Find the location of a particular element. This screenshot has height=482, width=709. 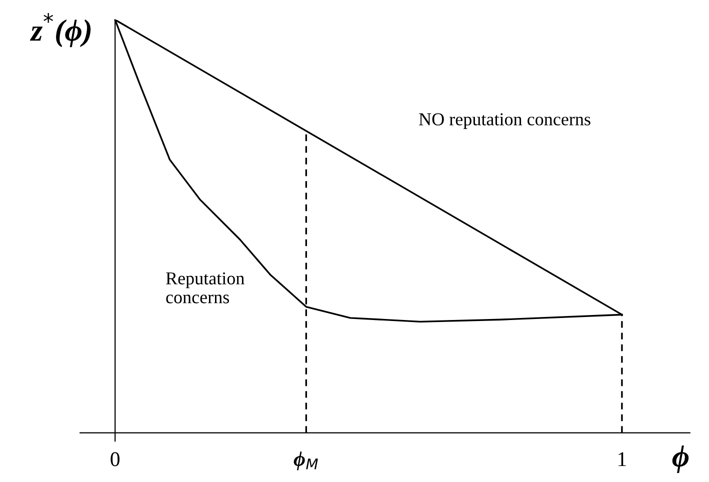

annotation: NO reputation concerns is located at coordinates (504, 121).